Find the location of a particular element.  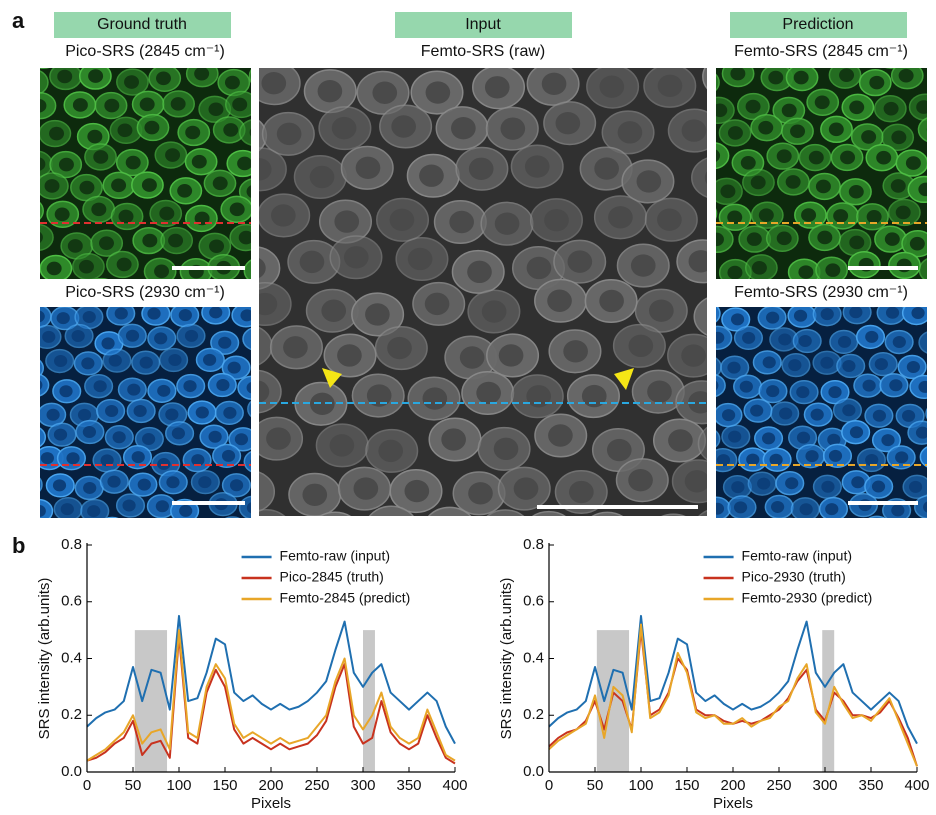

y-tick-label: 0.0 is located at coordinates (71, 771).